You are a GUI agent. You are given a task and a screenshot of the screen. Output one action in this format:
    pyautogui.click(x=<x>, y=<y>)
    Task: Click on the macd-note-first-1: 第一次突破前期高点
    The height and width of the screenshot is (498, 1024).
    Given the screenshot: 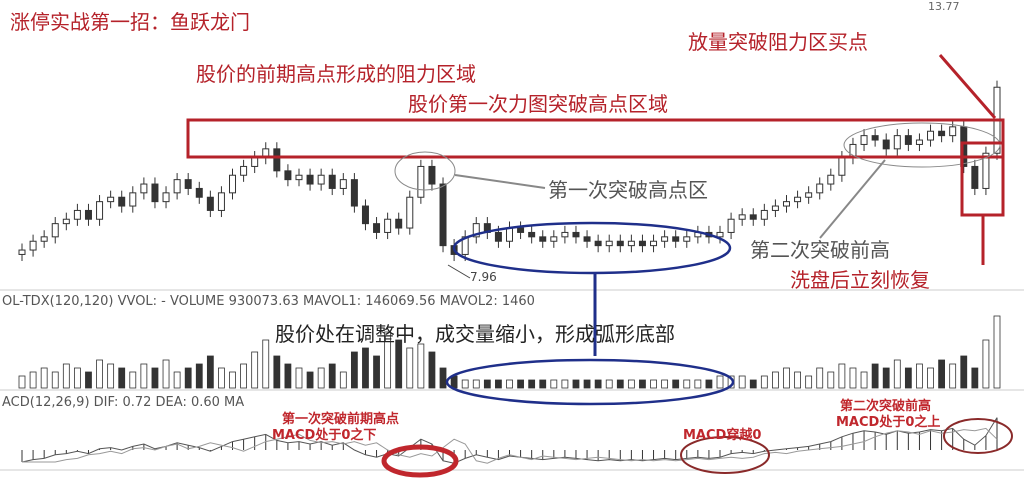 What is the action you would take?
    pyautogui.click(x=341, y=419)
    